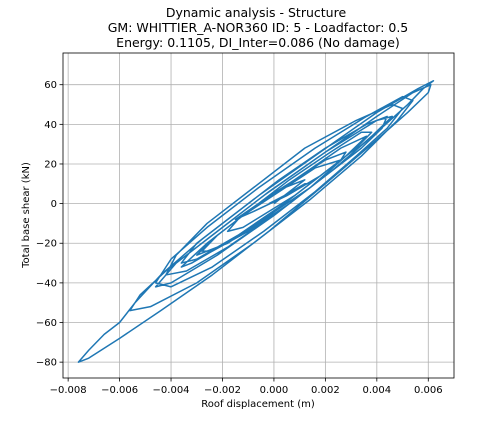 The height and width of the screenshot is (432, 504). What do you see at coordinates (68, 390) in the screenshot?
I see `x-tick-label: −0.008` at bounding box center [68, 390].